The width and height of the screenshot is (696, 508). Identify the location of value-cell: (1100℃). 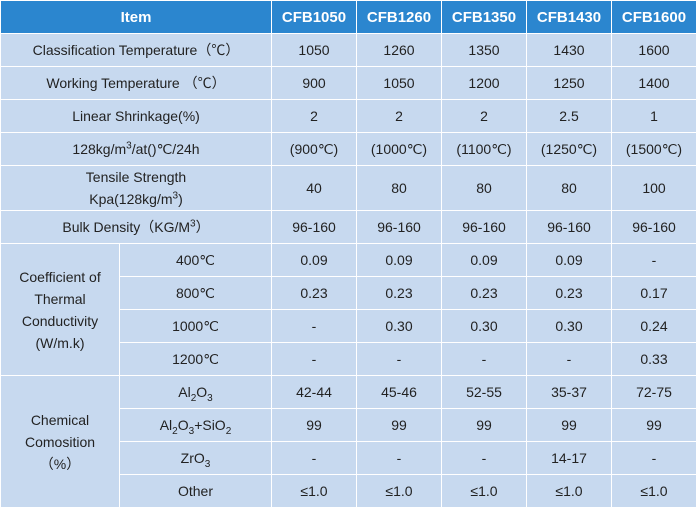
(484, 149).